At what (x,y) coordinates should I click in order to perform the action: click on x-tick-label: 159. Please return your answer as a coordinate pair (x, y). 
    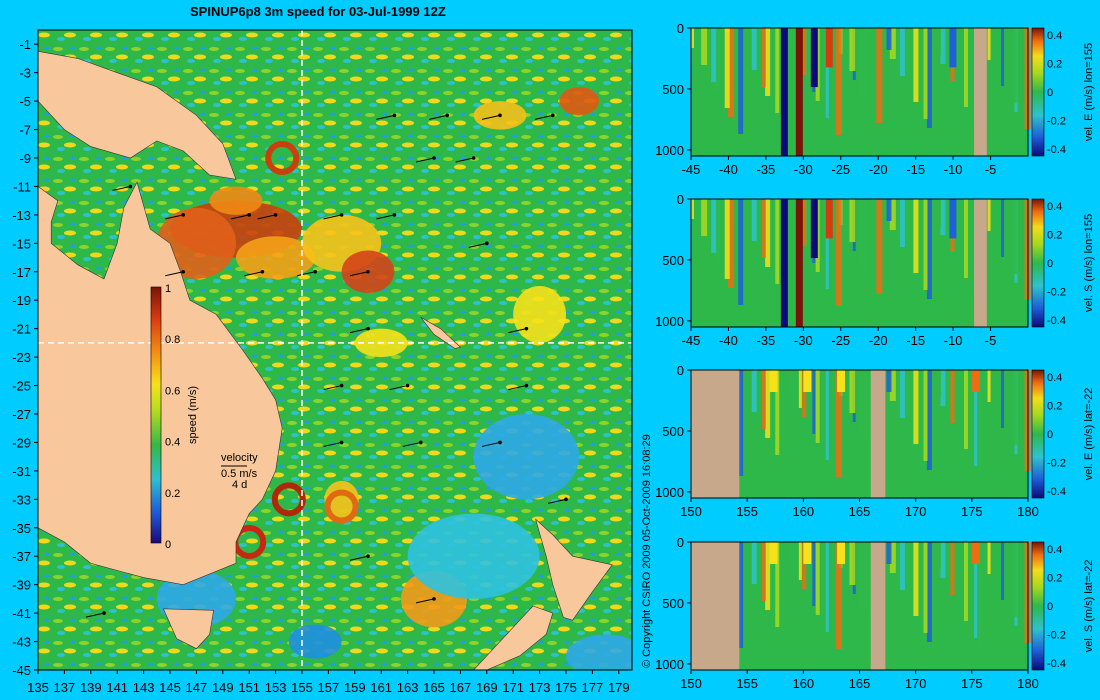
    Looking at the image, I should click on (355, 687).